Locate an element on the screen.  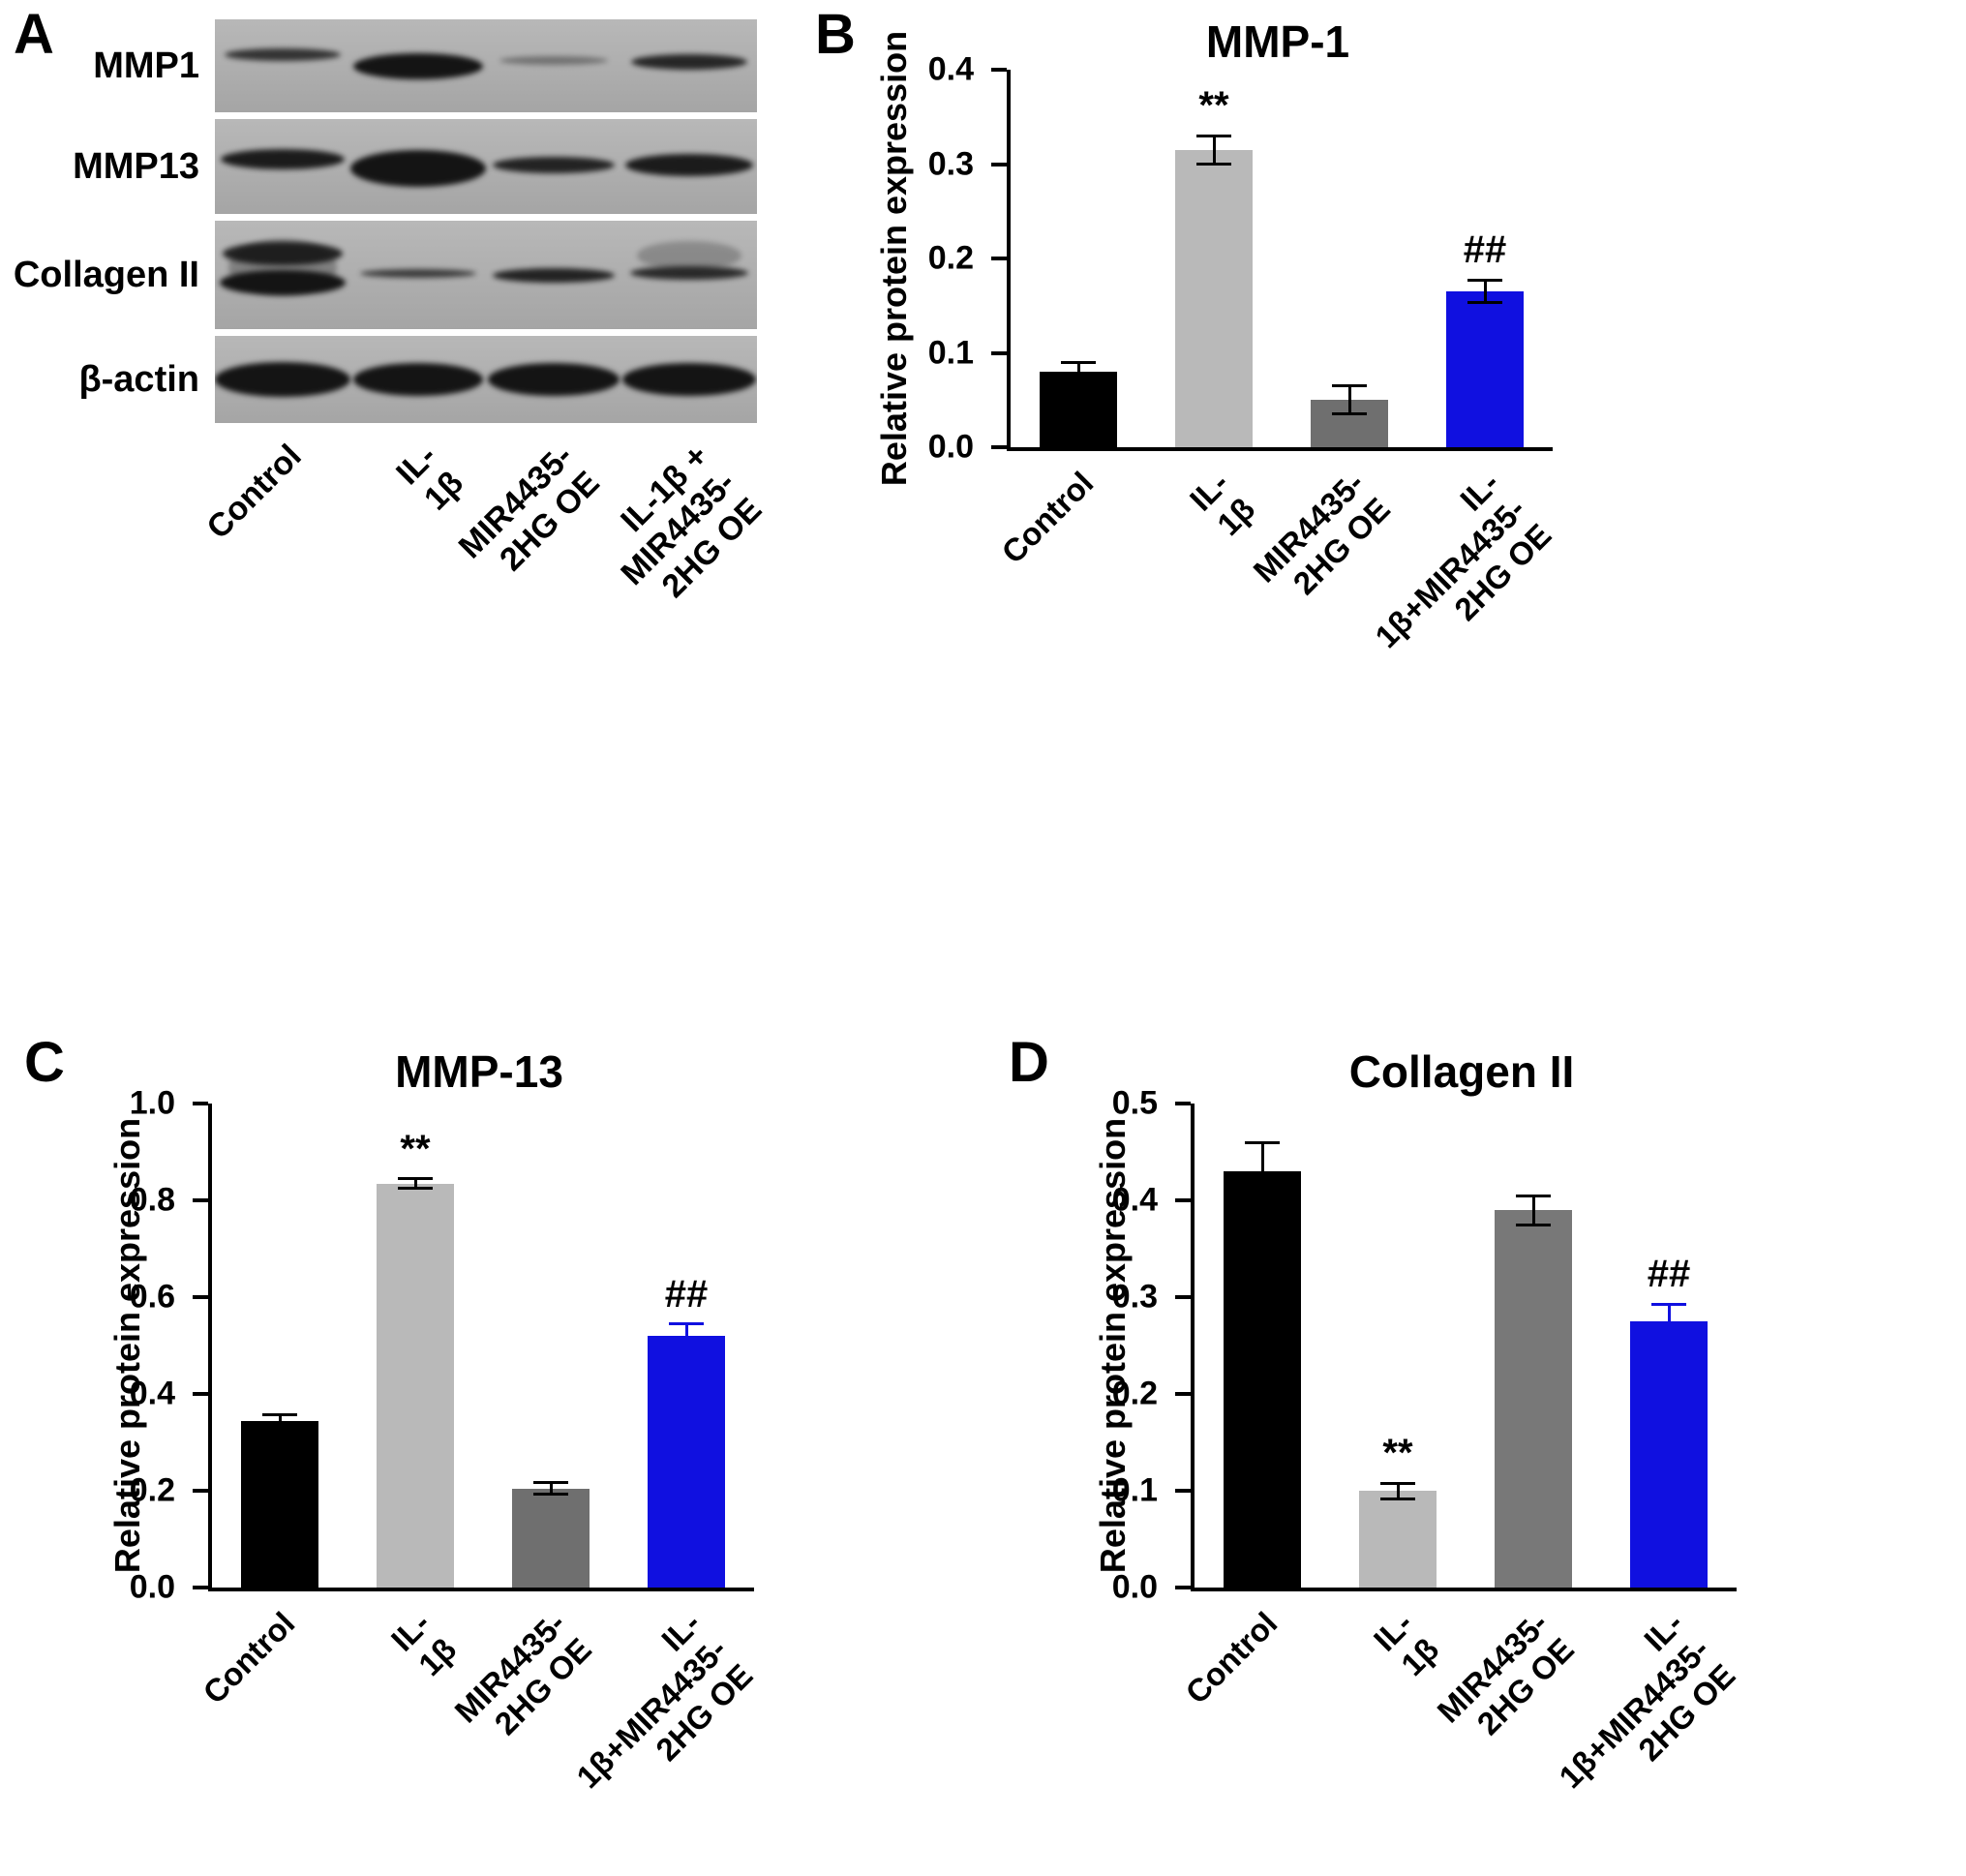
blot-row: Collagen II is located at coordinates (378, 275).